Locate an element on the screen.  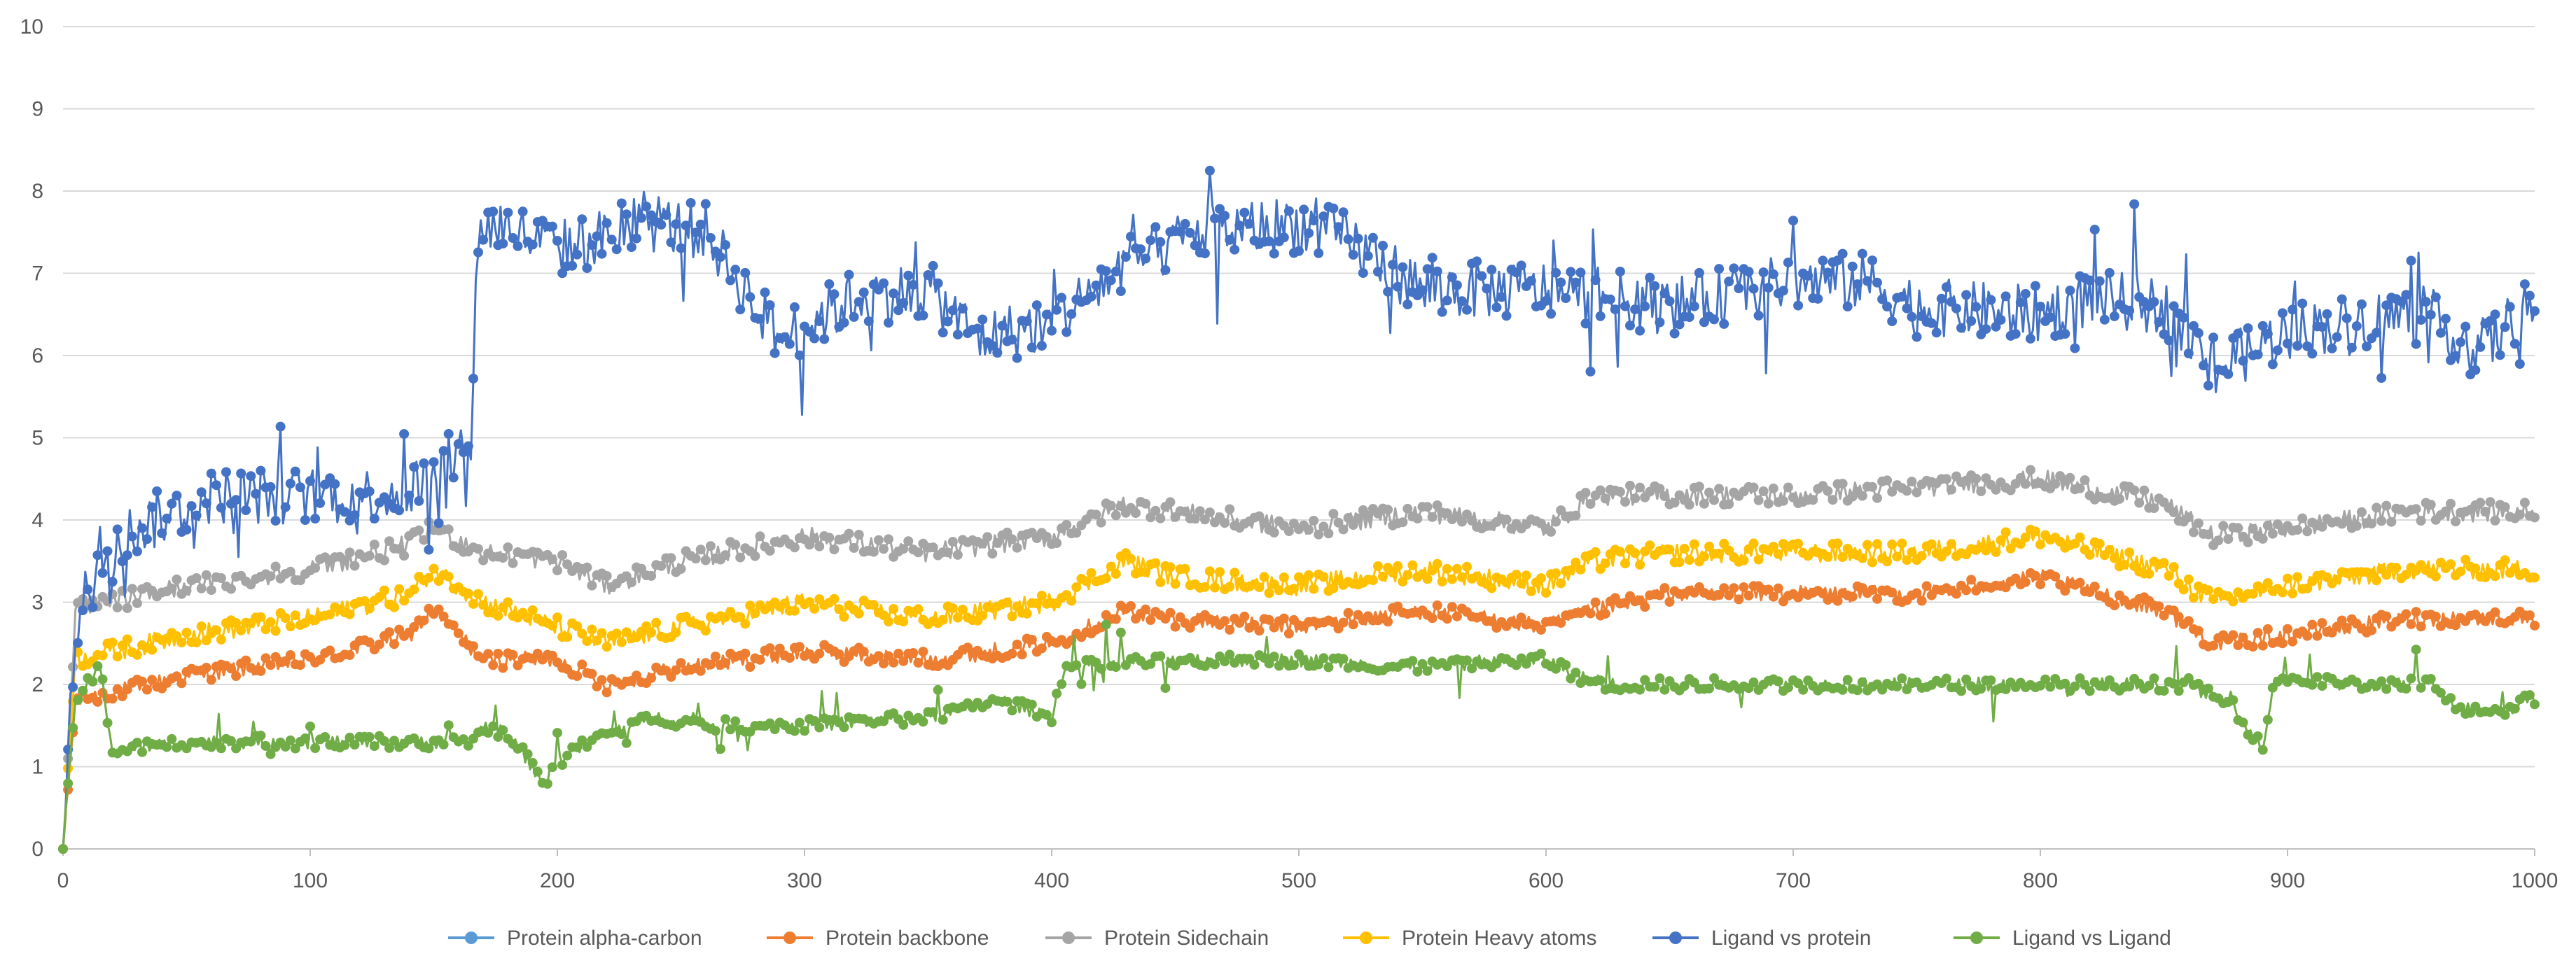
legend-item: Protein Heavy atoms is located at coordinates (1469, 938).